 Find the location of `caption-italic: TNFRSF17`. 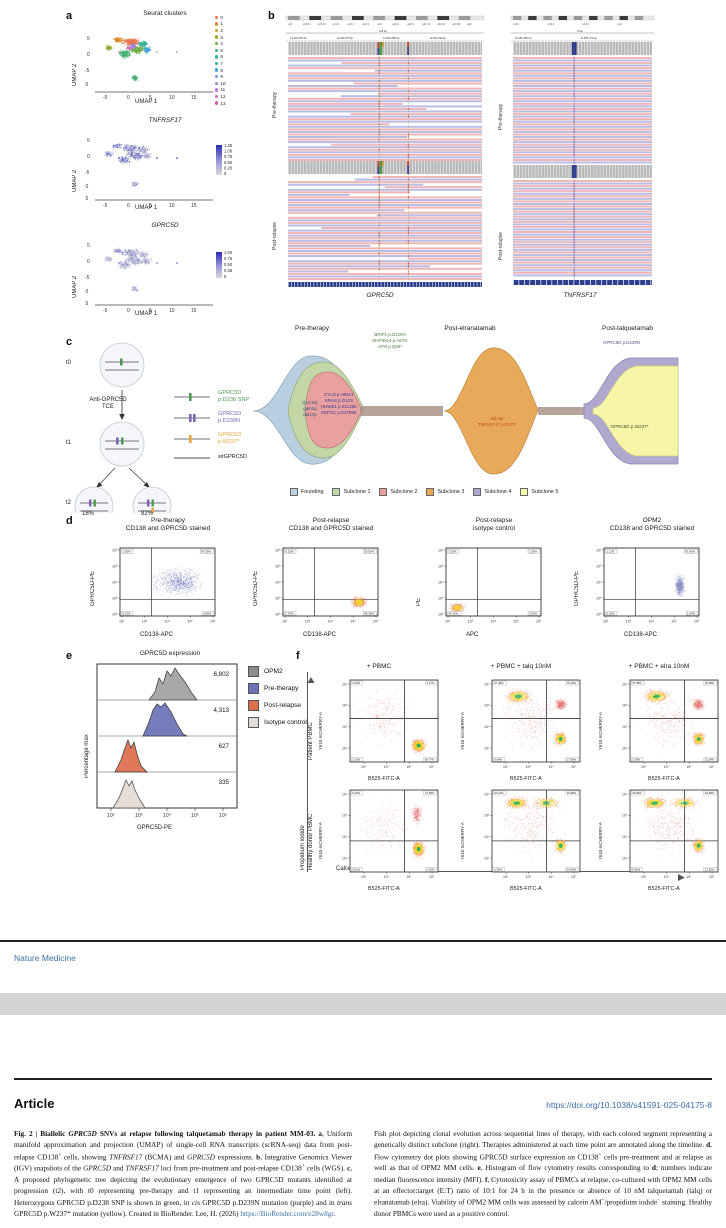

caption-italic: TNFRSF17 is located at coordinates (142, 1168).